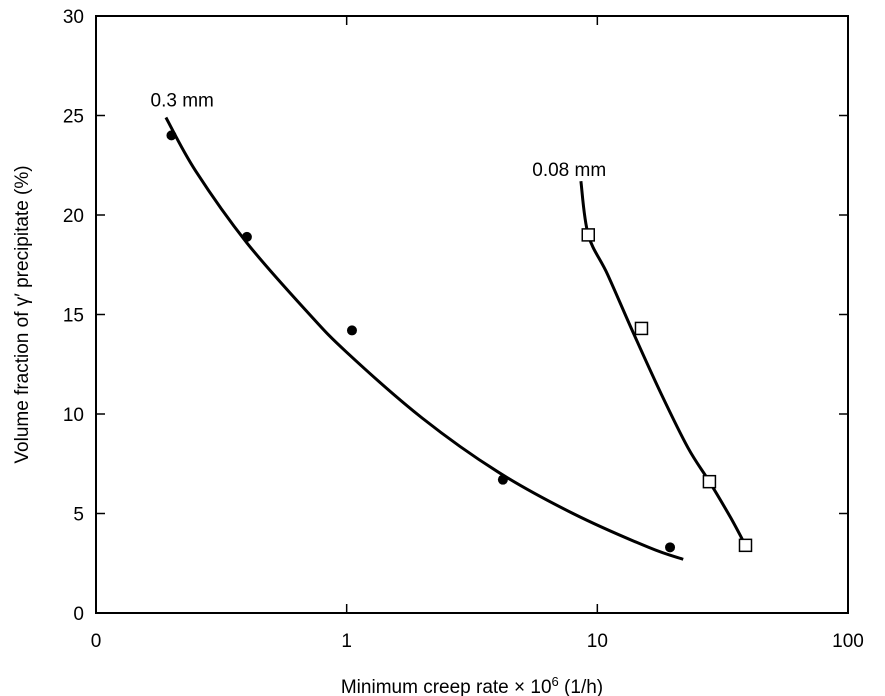 This screenshot has width=885, height=696. I want to click on x-tick-label: 0, so click(96, 641).